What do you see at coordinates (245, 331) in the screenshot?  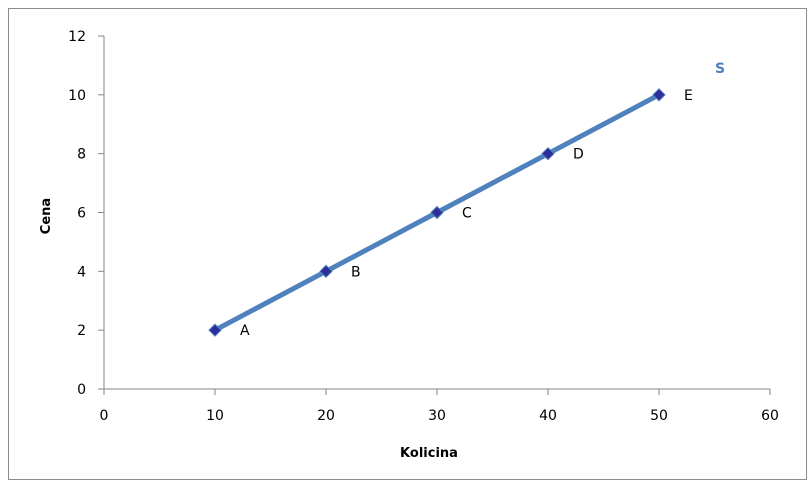 I see `data-point-label: A` at bounding box center [245, 331].